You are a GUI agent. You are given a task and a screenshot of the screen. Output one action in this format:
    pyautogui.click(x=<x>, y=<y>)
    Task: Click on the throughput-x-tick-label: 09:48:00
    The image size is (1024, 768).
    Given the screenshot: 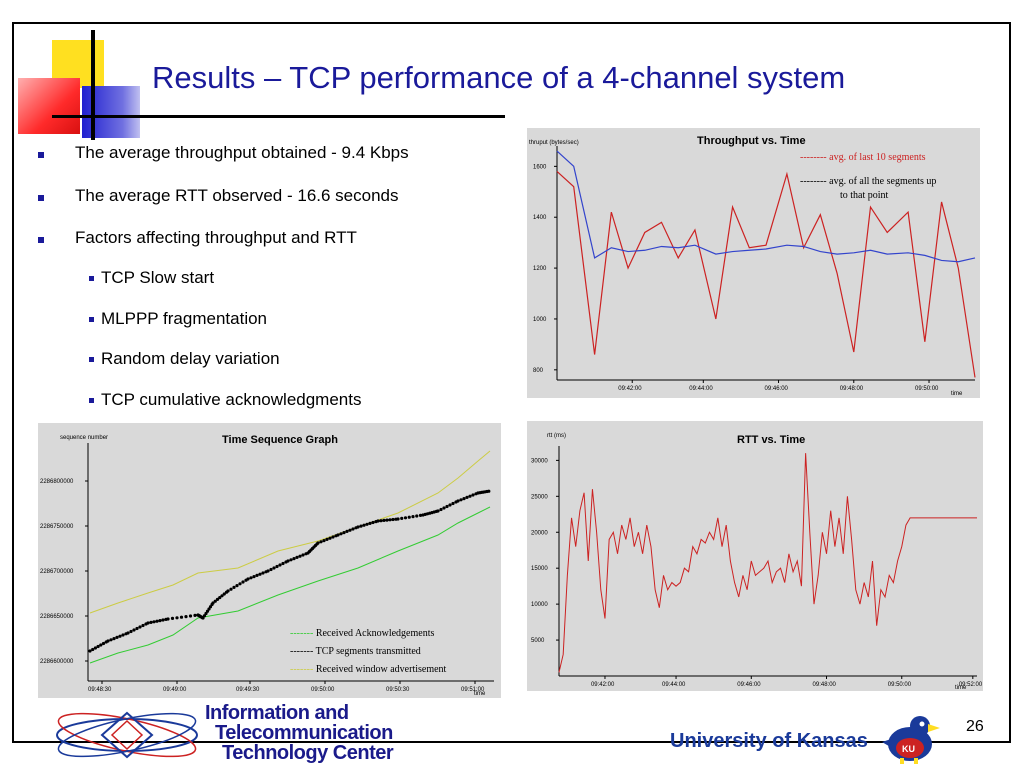 What is the action you would take?
    pyautogui.click(x=852, y=389)
    